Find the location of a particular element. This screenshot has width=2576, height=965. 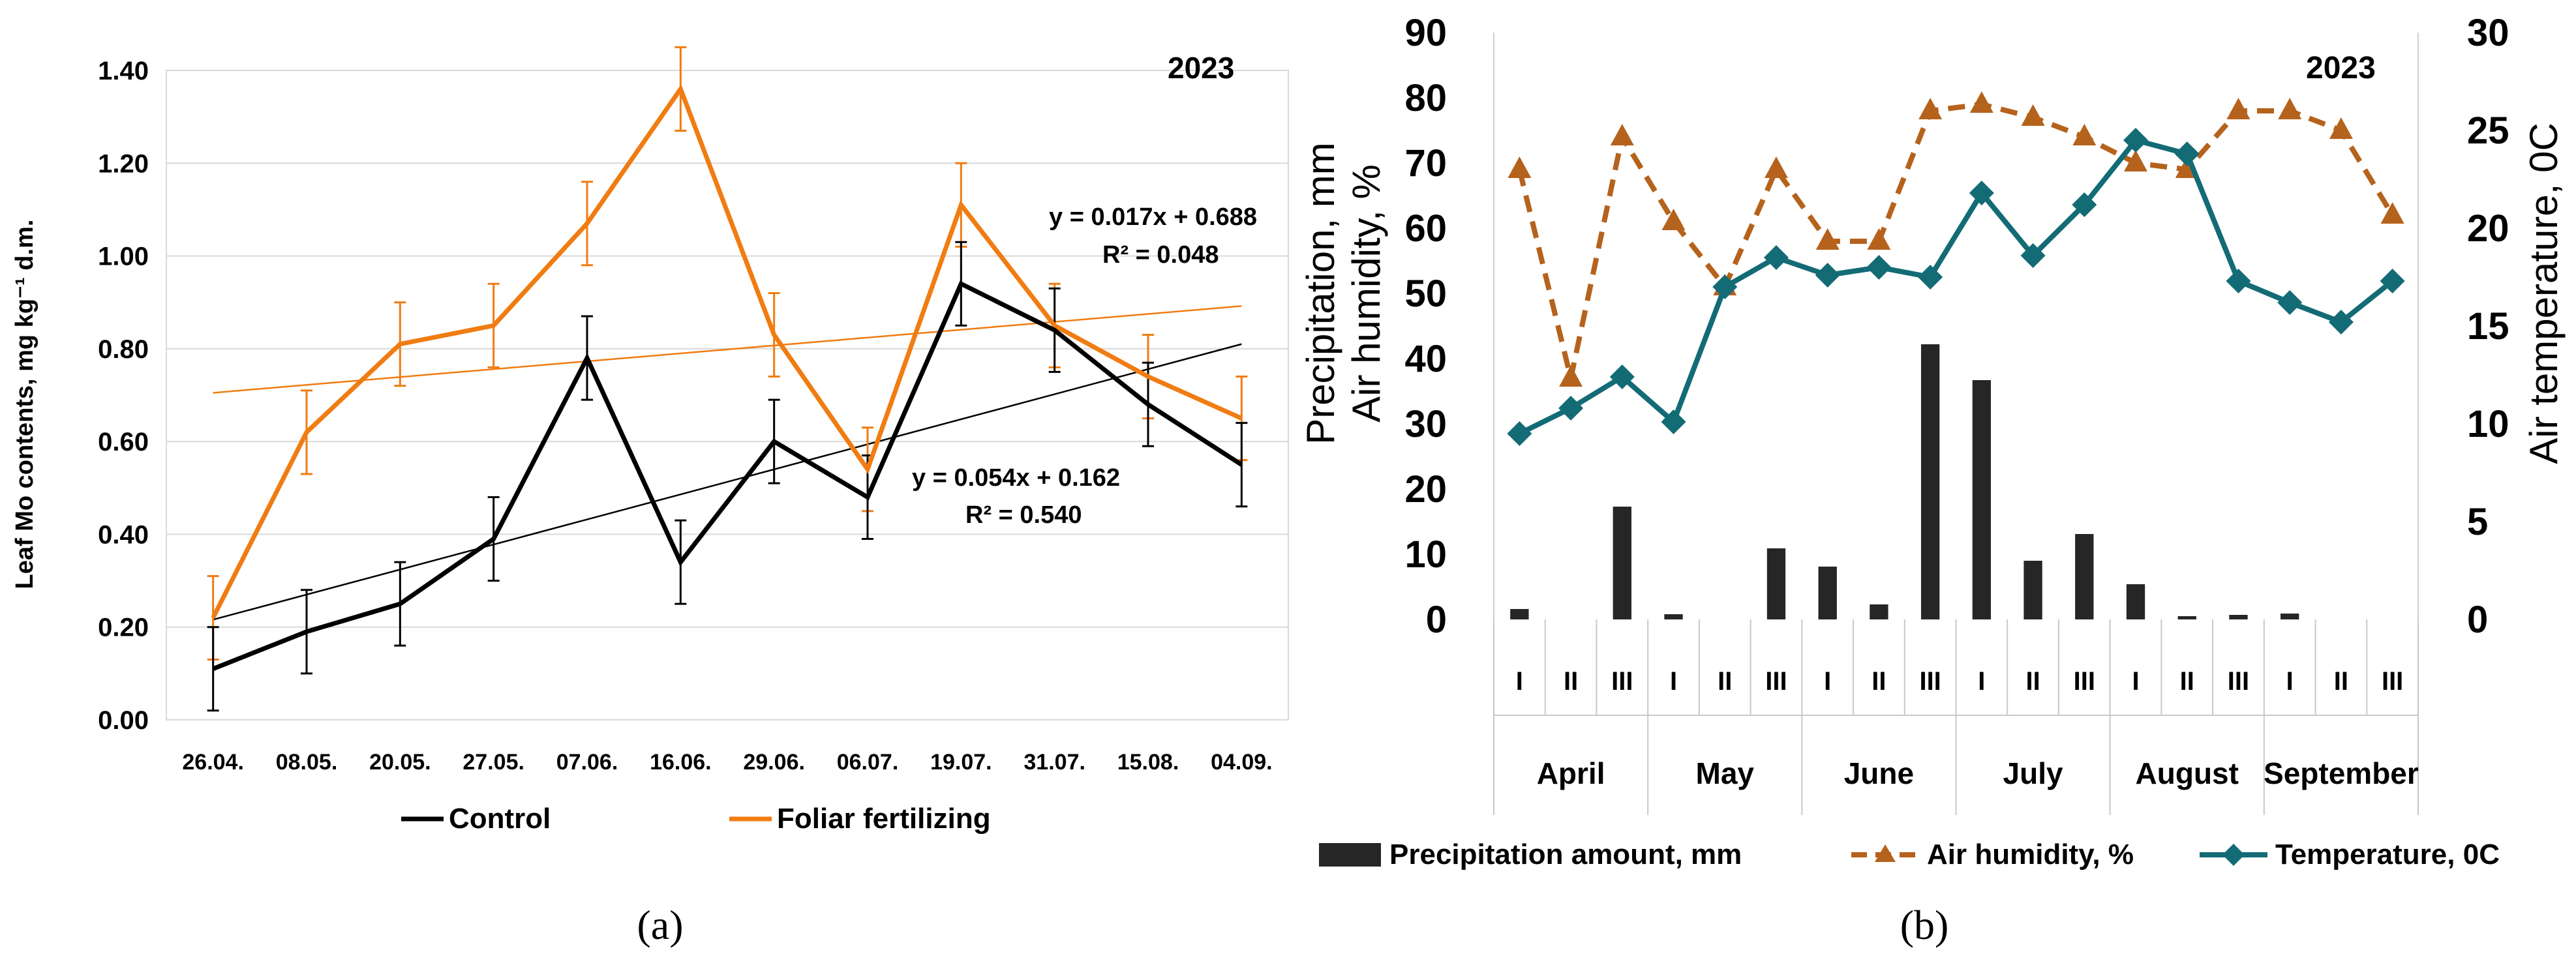

right-y-tick-label: 10 is located at coordinates (2488, 424).